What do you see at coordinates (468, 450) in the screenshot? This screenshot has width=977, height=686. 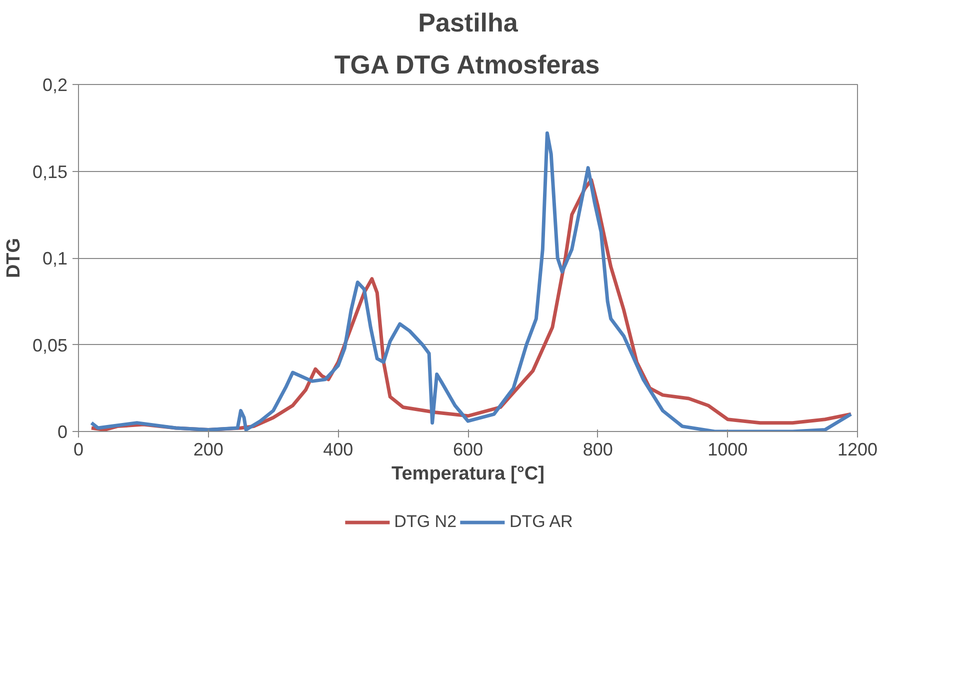 I see `x-tick-label: 600` at bounding box center [468, 450].